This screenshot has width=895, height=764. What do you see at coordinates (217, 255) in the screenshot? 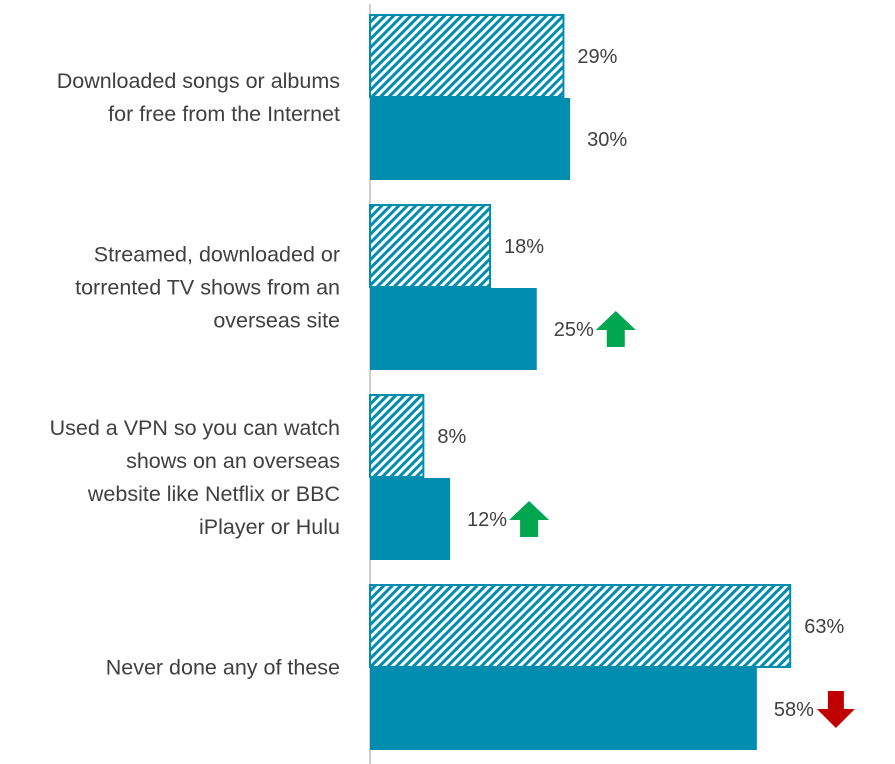
I see `category-label: Streamed, downloaded or` at bounding box center [217, 255].